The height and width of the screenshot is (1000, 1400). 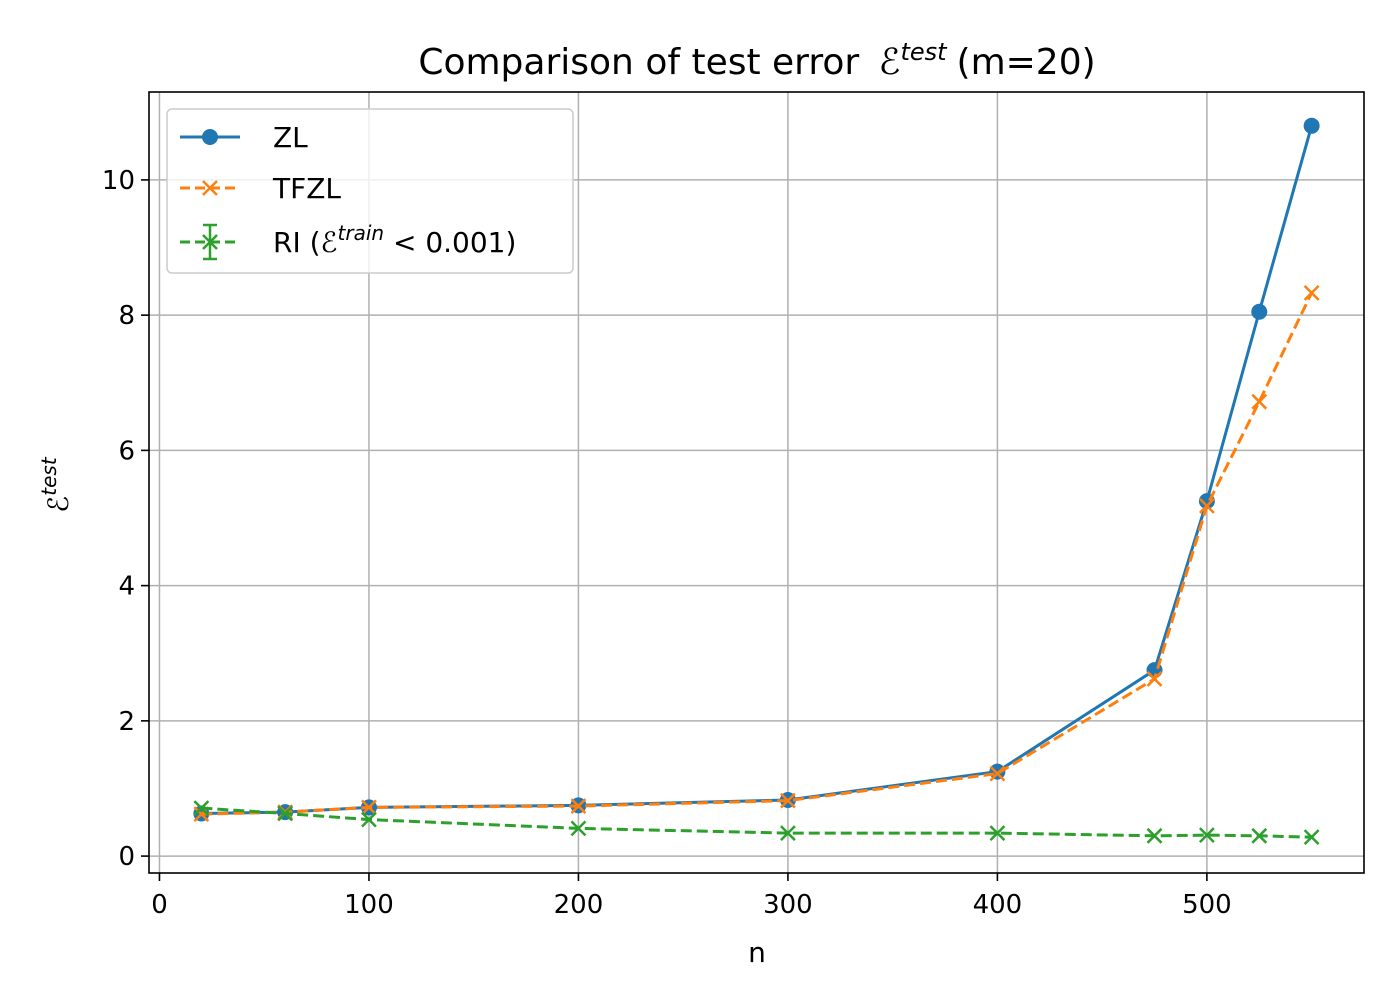 What do you see at coordinates (210, 188) in the screenshot?
I see `legend-marker-tfzl` at bounding box center [210, 188].